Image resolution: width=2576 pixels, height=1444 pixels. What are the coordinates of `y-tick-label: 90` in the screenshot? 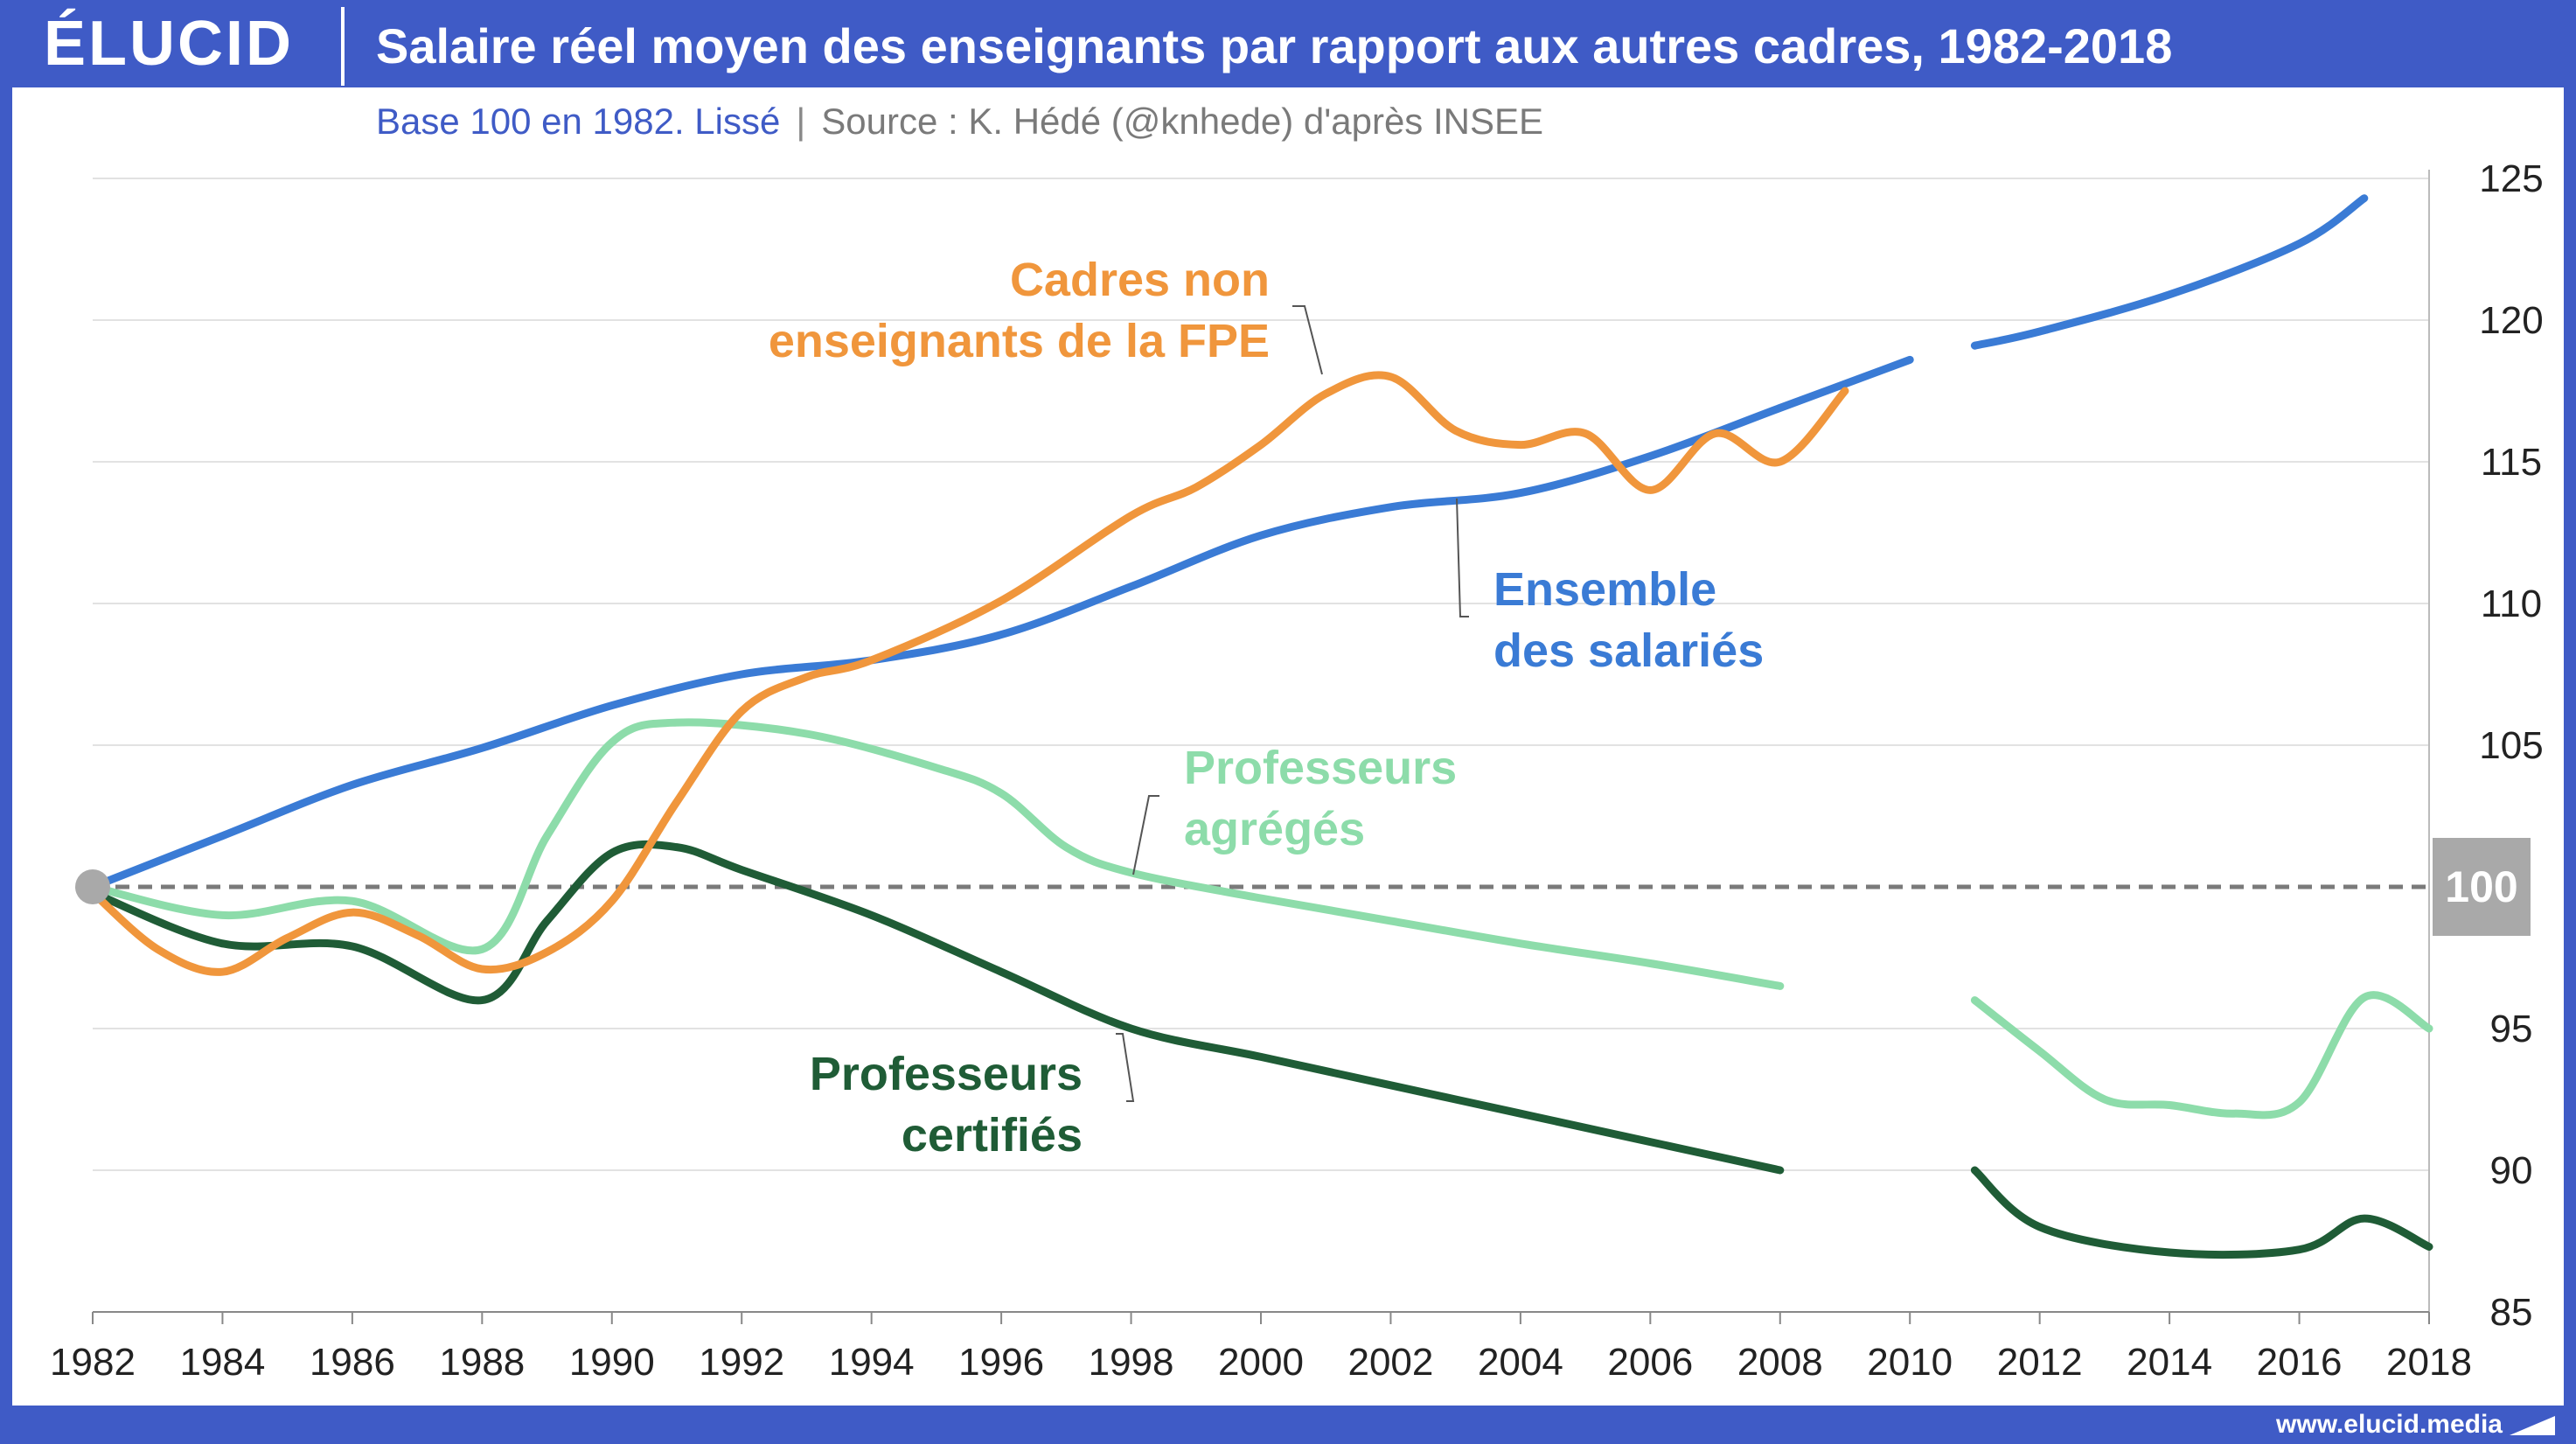 It's located at (2511, 1170).